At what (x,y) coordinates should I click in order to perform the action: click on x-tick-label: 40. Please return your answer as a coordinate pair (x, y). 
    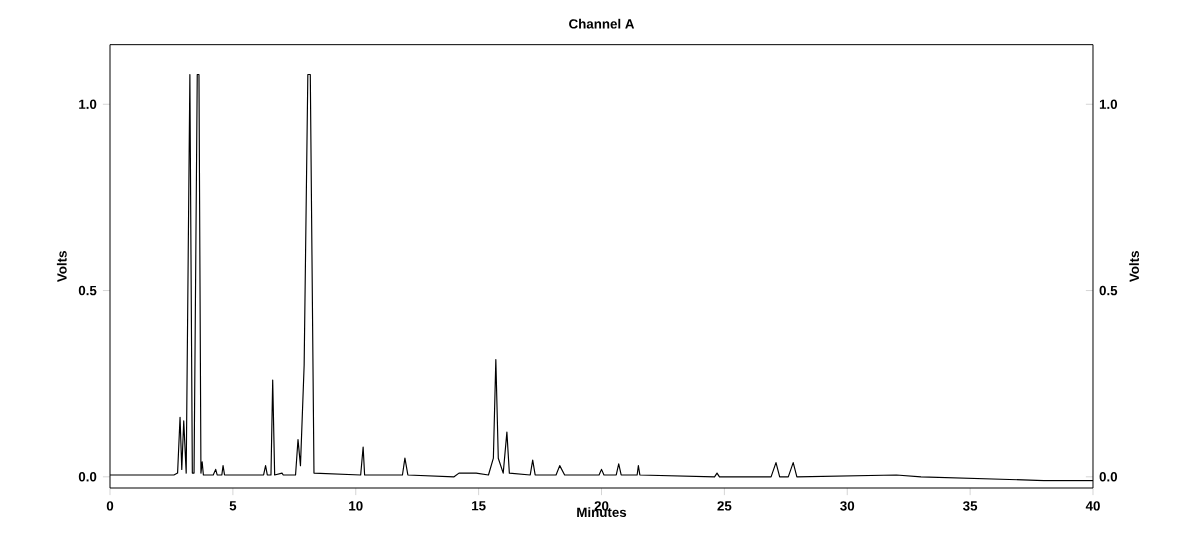
    Looking at the image, I should click on (1092, 506).